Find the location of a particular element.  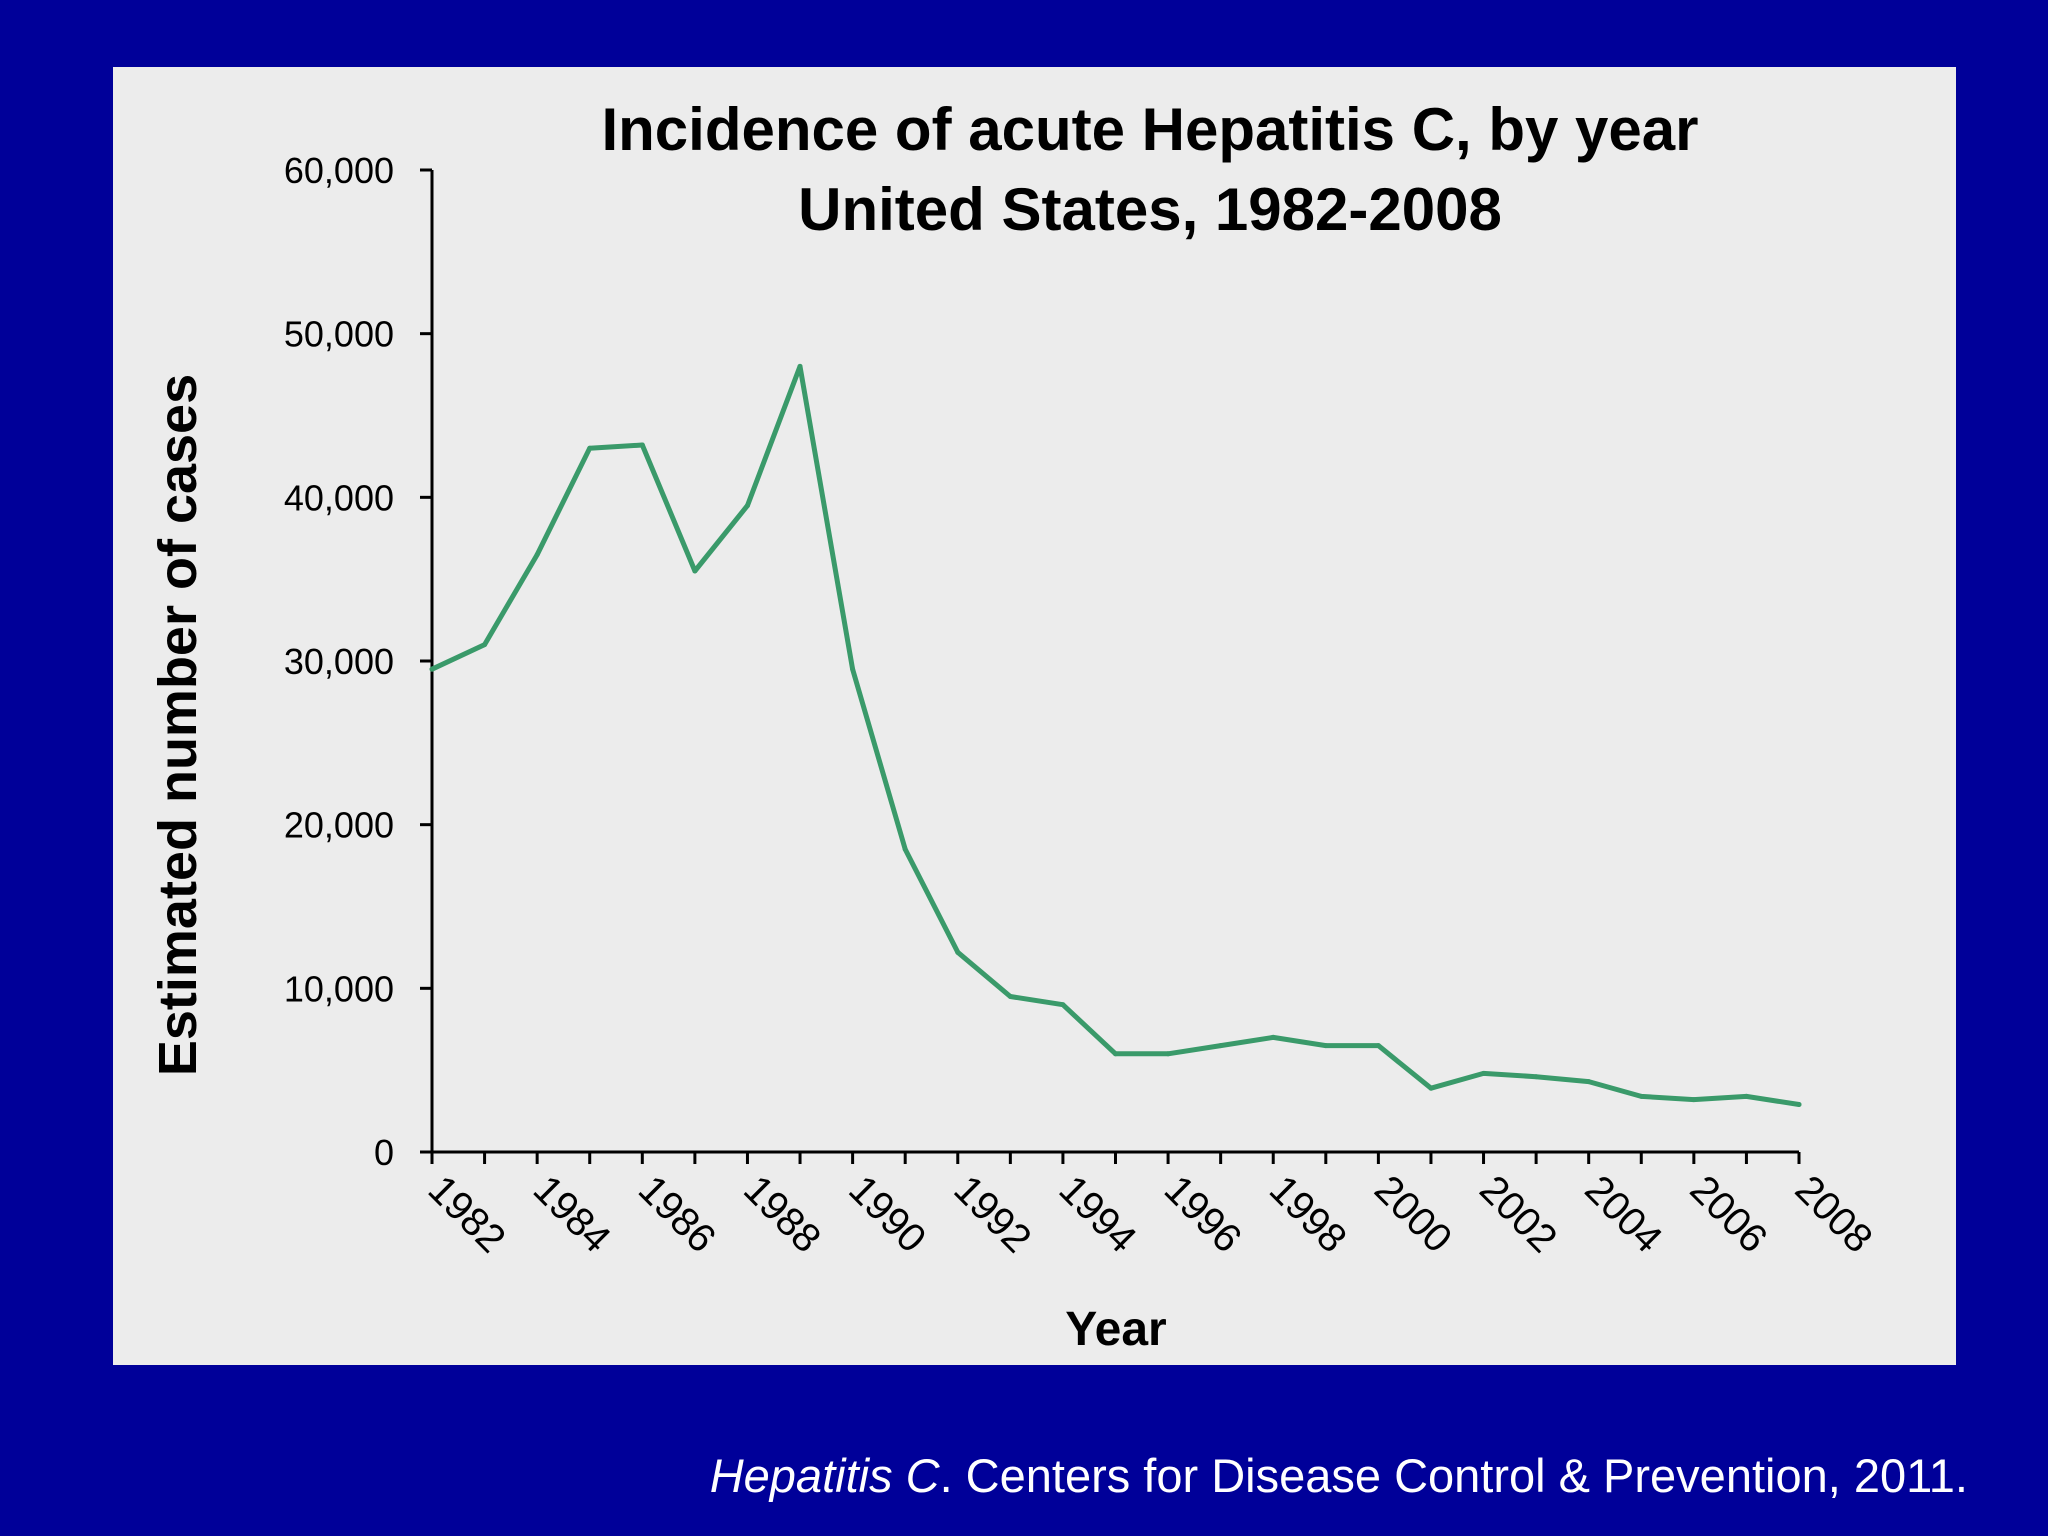

x-tick-label: 1994 is located at coordinates (1098, 1214).